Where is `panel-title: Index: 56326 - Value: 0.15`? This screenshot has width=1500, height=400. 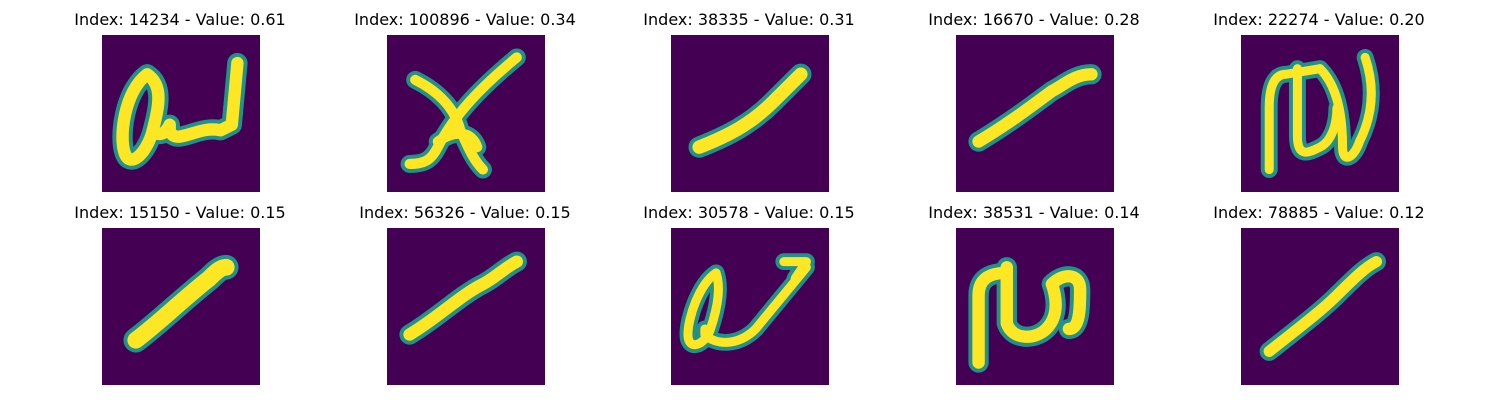
panel-title: Index: 56326 - Value: 0.15 is located at coordinates (465, 212).